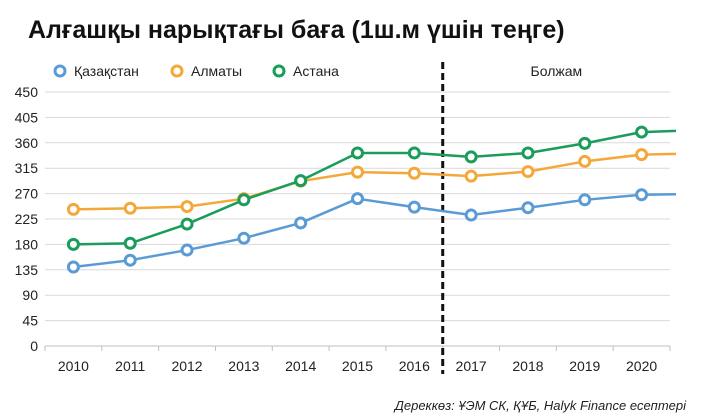 The image size is (701, 420). I want to click on x-tick-label: 2019, so click(584, 366).